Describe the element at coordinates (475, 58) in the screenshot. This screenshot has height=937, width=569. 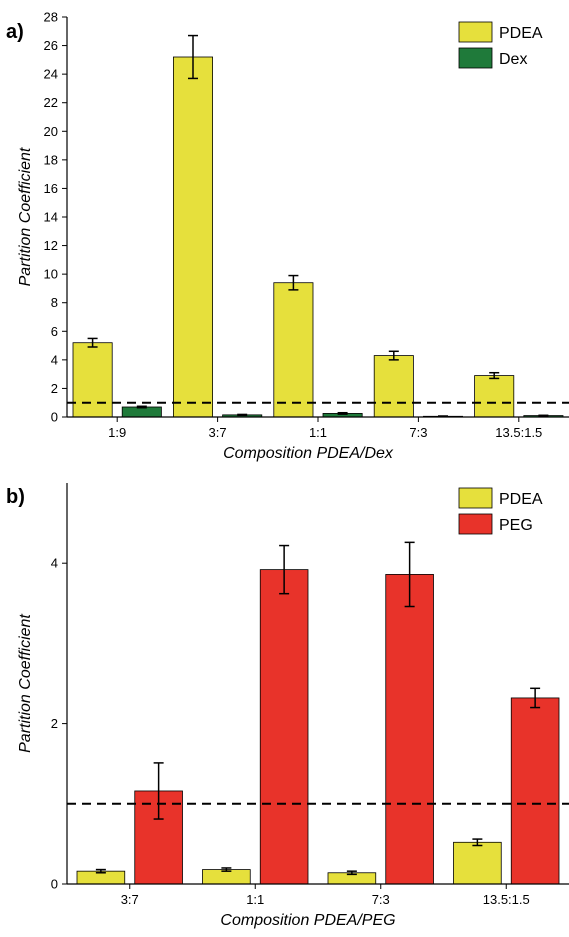
I see `legend-swatch-dex` at that location.